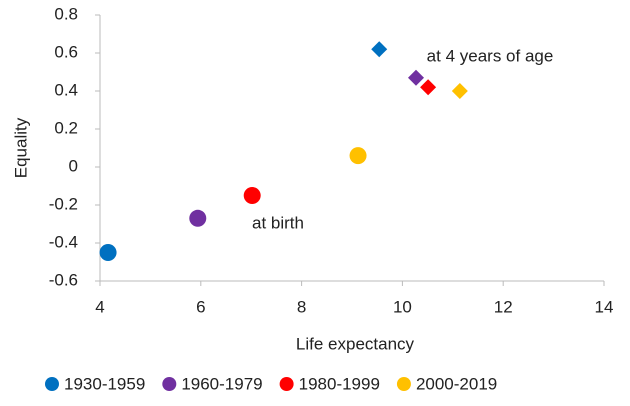 This screenshot has height=406, width=630. What do you see at coordinates (221, 383) in the screenshot?
I see `legend-label: 1960-1979` at bounding box center [221, 383].